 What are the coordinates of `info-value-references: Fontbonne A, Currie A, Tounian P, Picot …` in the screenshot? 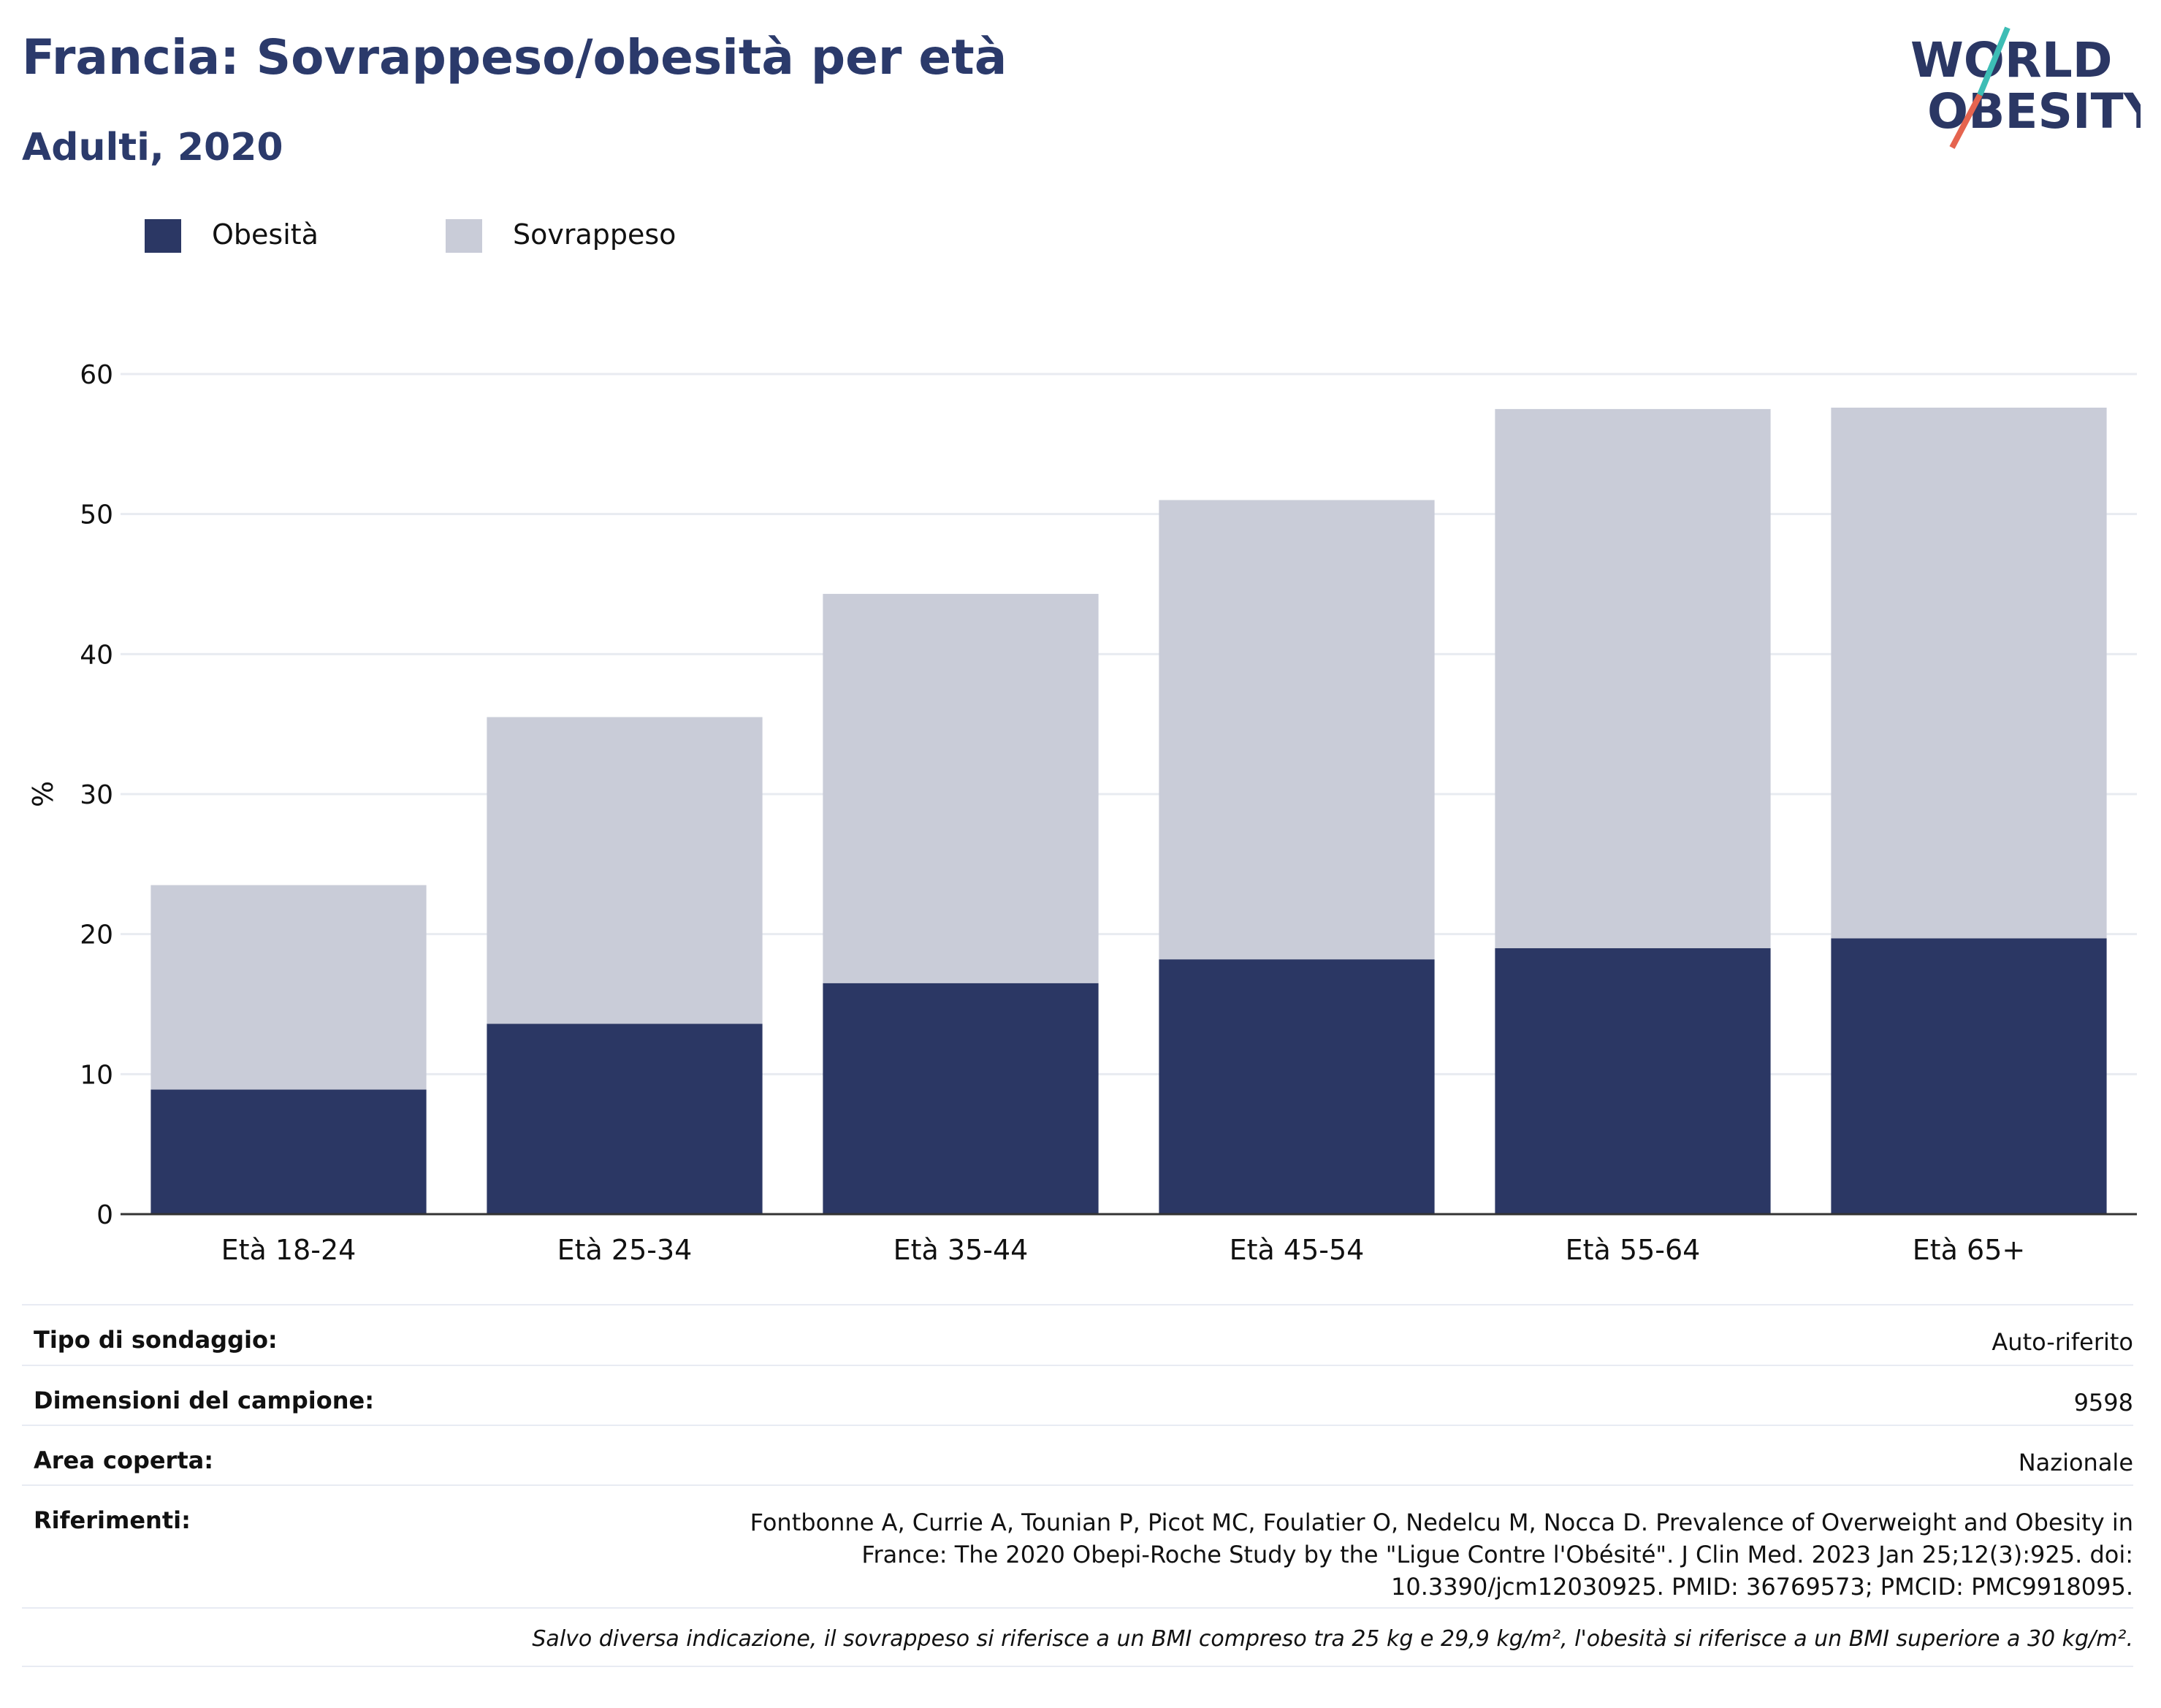 It's located at (1441, 1555).